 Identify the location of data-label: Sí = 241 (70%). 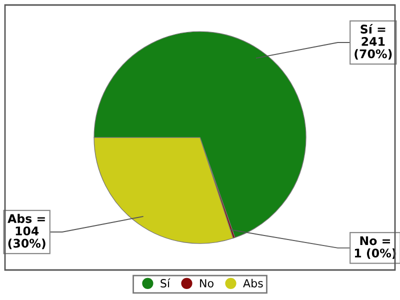
(373, 42).